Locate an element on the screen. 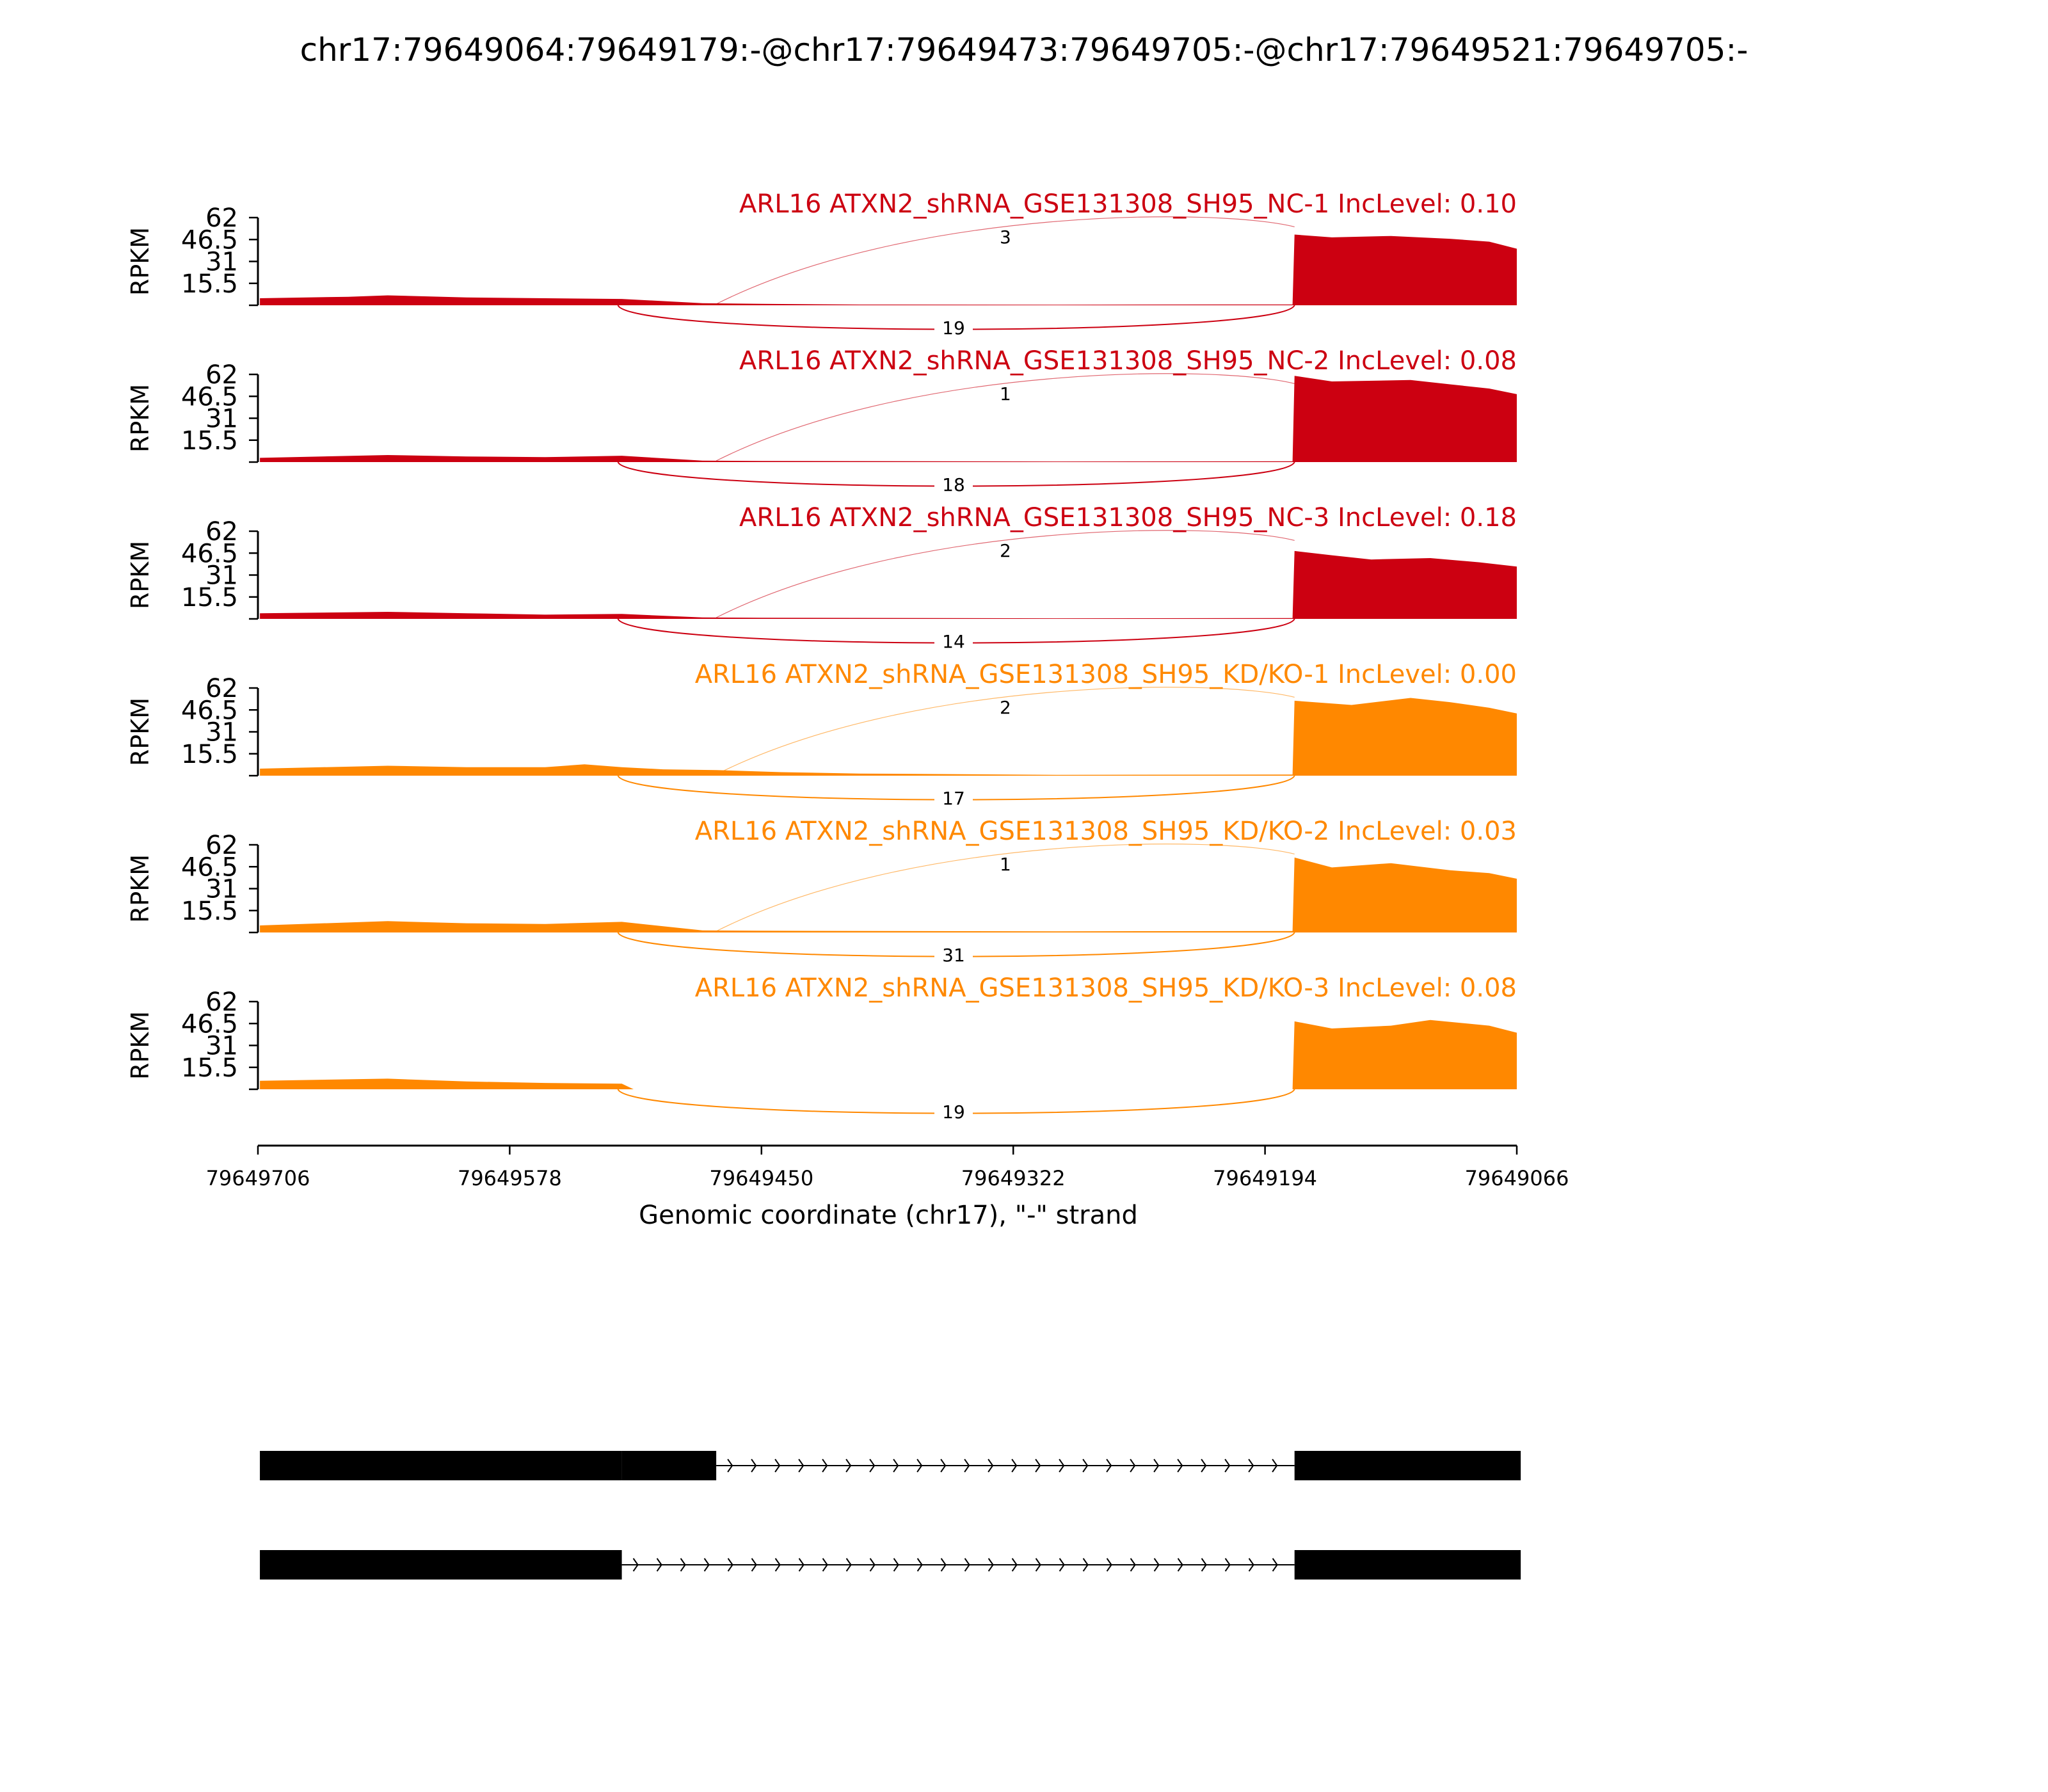 The height and width of the screenshot is (1792, 2048). x-tick-label: 79649194 is located at coordinates (1265, 1178).